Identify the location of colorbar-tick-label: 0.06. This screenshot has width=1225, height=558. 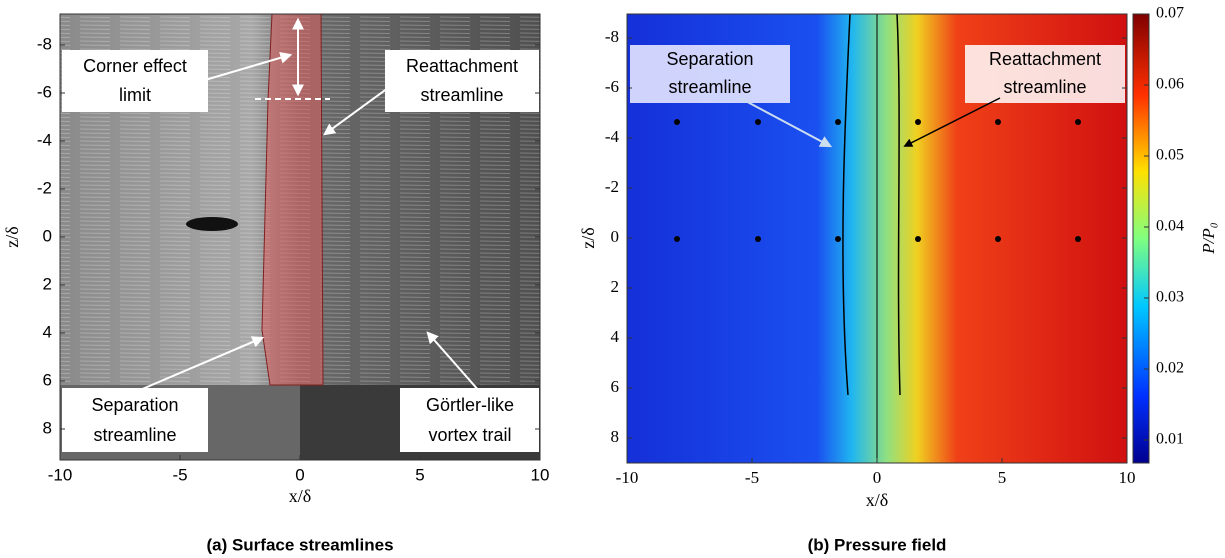
(1170, 84).